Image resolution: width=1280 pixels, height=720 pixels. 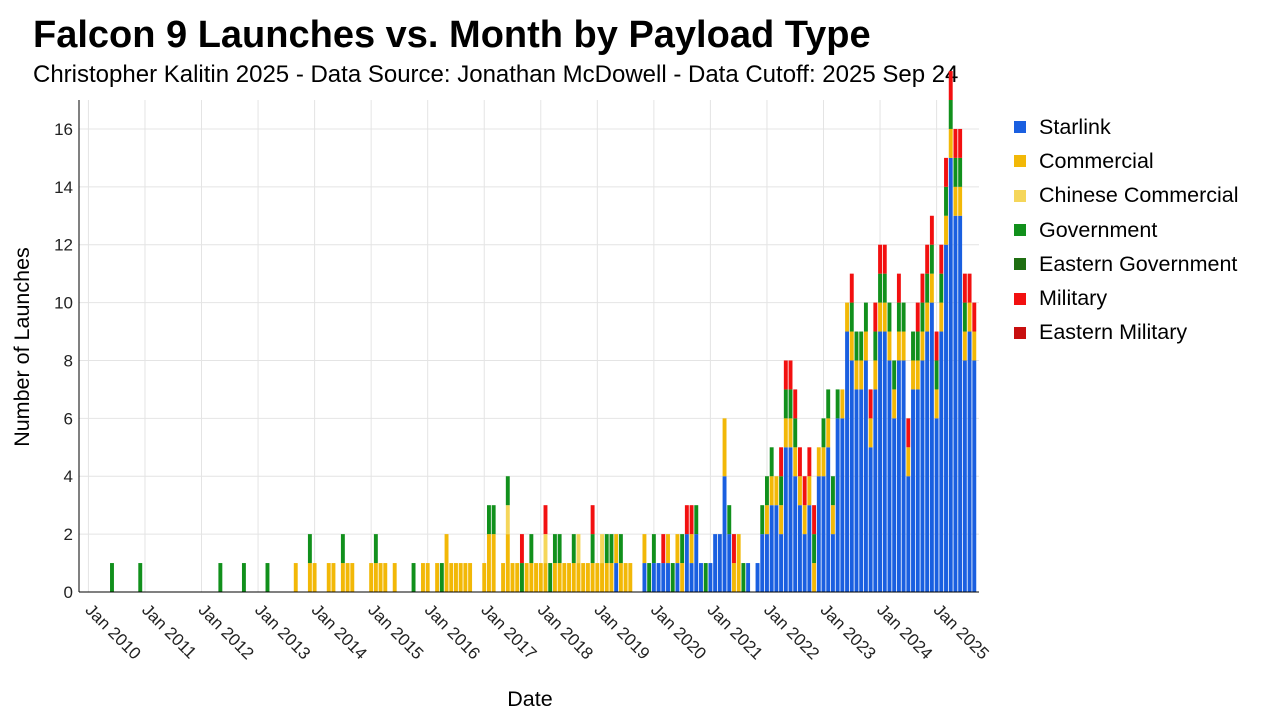 What do you see at coordinates (68, 360) in the screenshot?
I see `y-tick-label: 8` at bounding box center [68, 360].